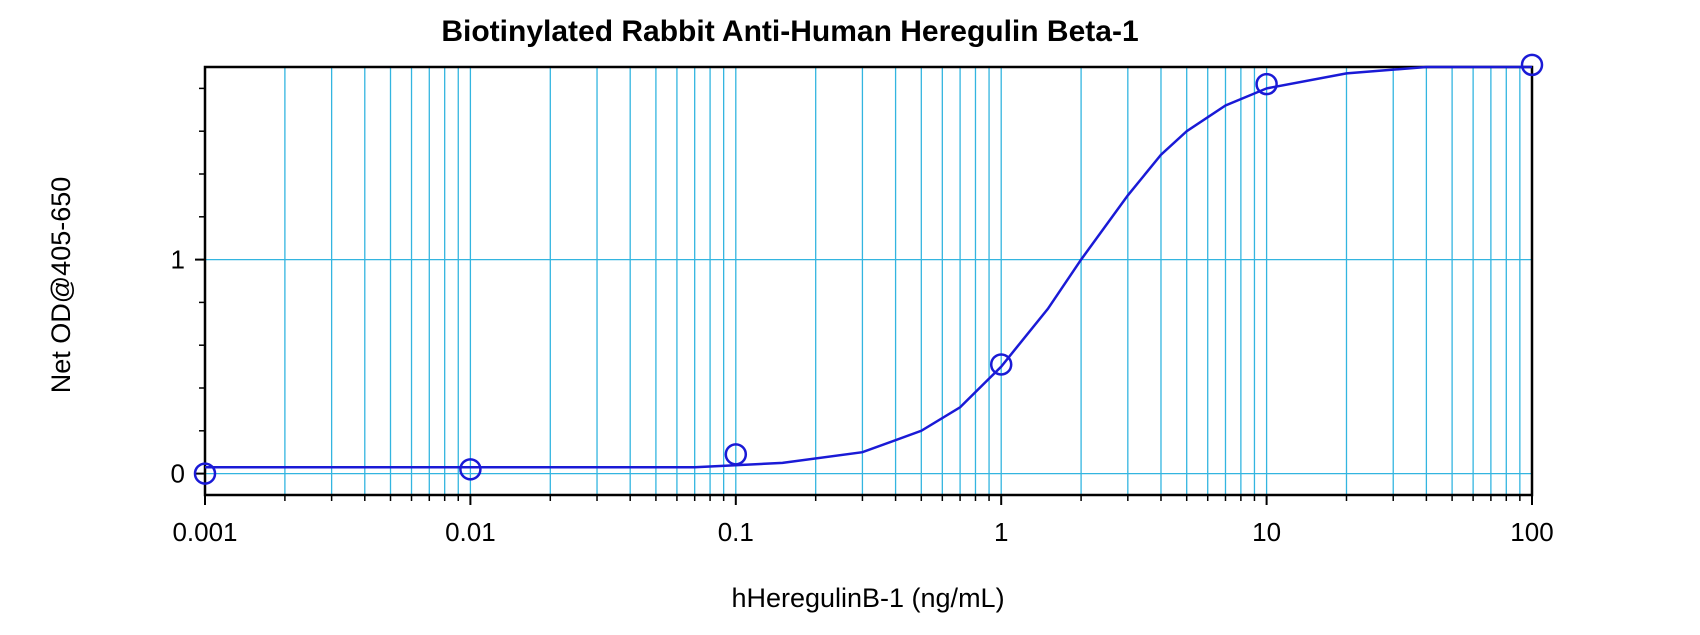 This screenshot has width=1700, height=635. I want to click on x-tick-label: 100, so click(1531, 532).